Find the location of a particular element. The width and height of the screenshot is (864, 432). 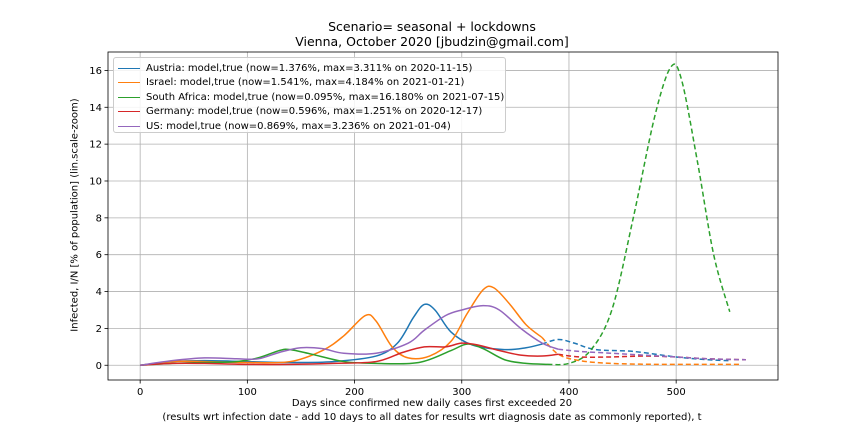

y-tick-label: 12 is located at coordinates (95, 145).